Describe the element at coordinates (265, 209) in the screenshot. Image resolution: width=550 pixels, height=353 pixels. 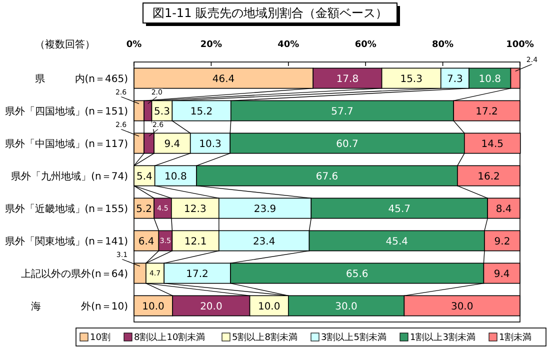
I see `data-label: 23.9` at that location.